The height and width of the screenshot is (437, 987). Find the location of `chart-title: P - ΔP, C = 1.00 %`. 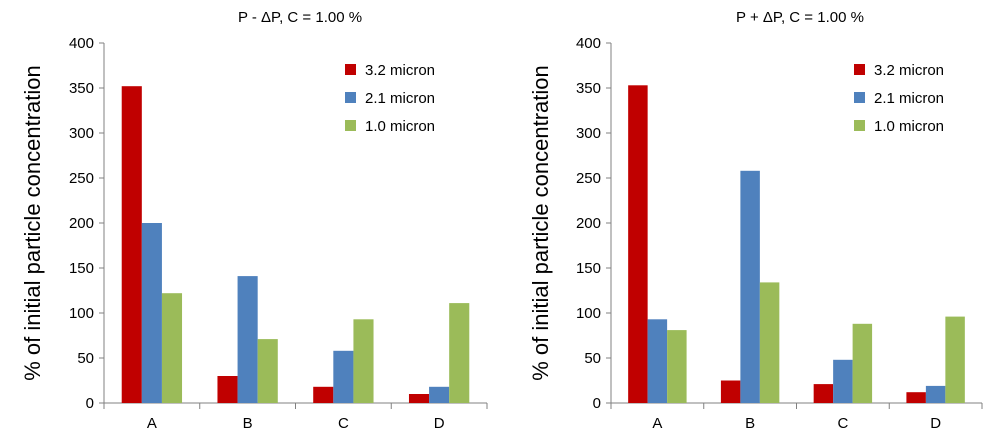

chart-title: P - ΔP, C = 1.00 % is located at coordinates (300, 17).